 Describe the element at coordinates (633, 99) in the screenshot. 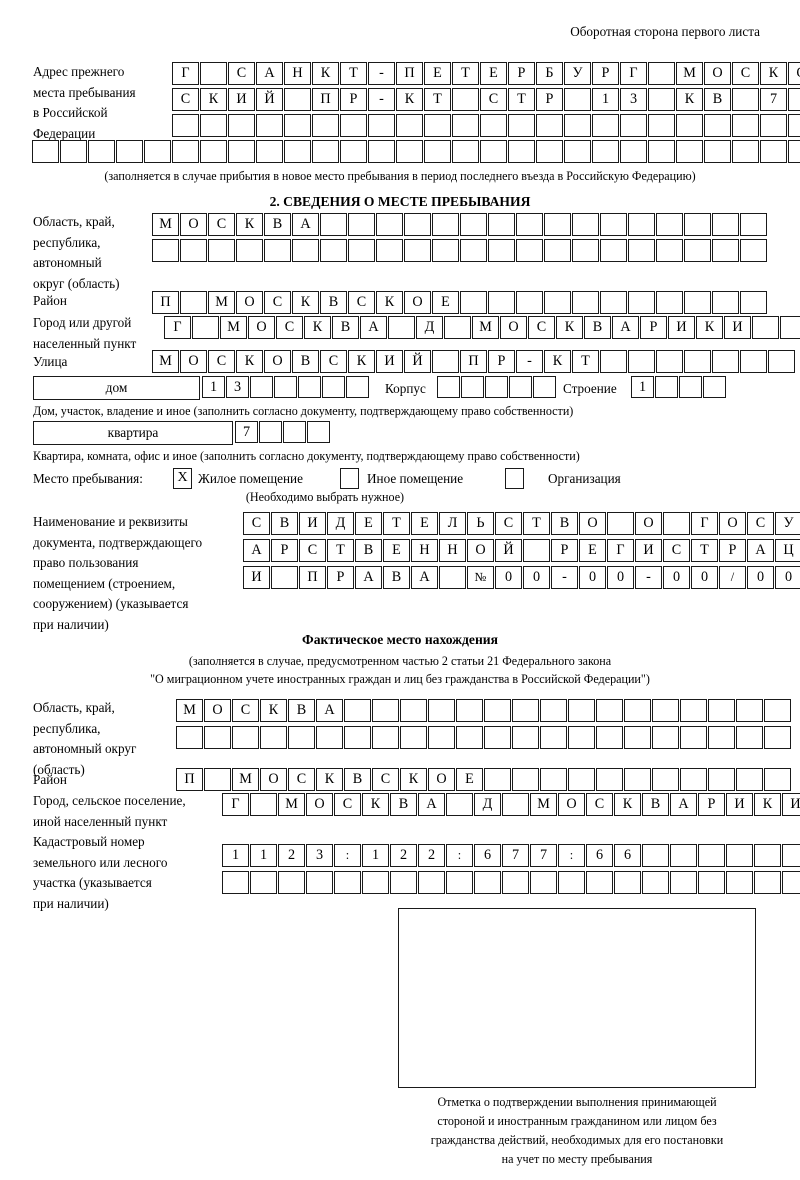

I see `char-cell: 3` at that location.